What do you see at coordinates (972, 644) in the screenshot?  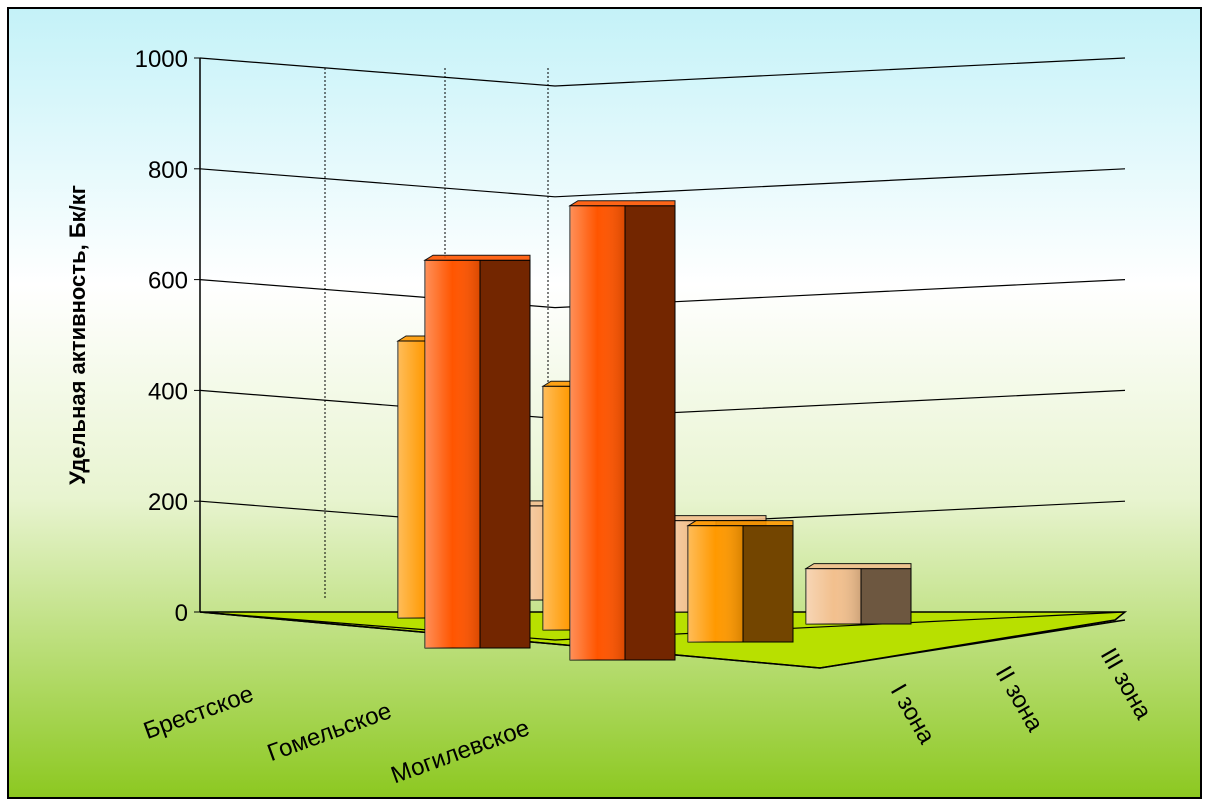 I see `axis` at bounding box center [972, 644].